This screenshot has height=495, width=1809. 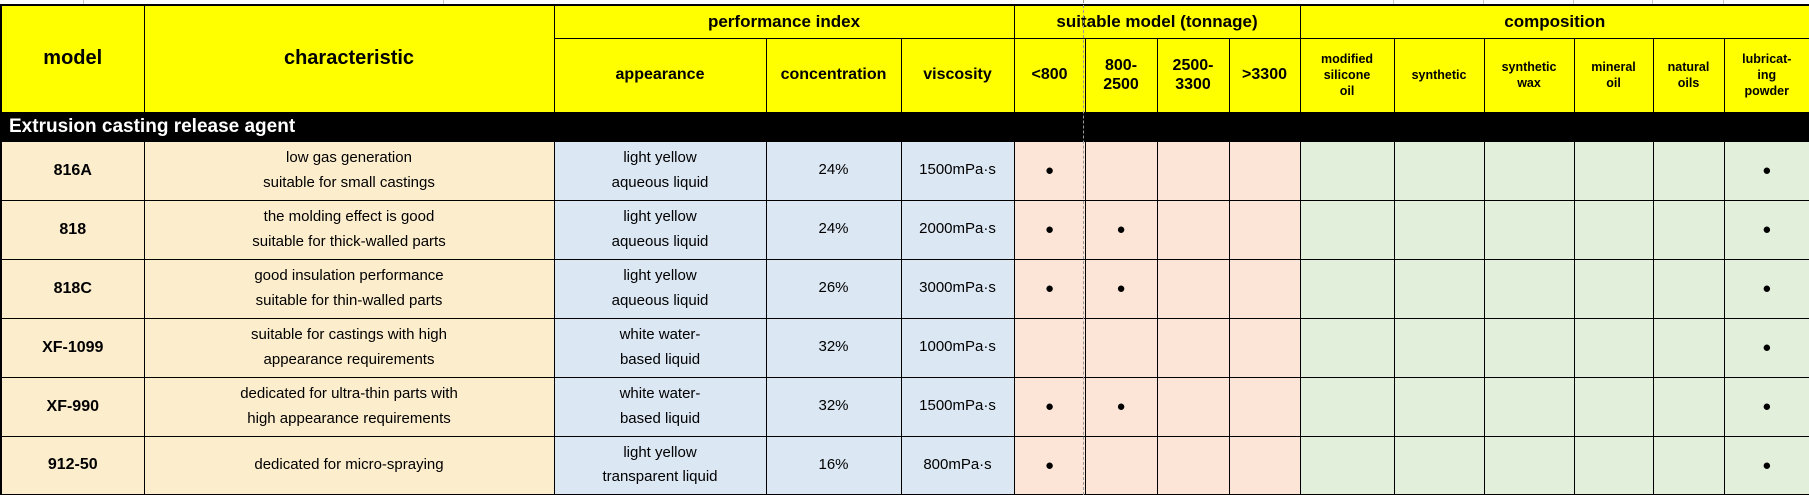 I want to click on model-cell: XF-990, so click(x=72, y=406).